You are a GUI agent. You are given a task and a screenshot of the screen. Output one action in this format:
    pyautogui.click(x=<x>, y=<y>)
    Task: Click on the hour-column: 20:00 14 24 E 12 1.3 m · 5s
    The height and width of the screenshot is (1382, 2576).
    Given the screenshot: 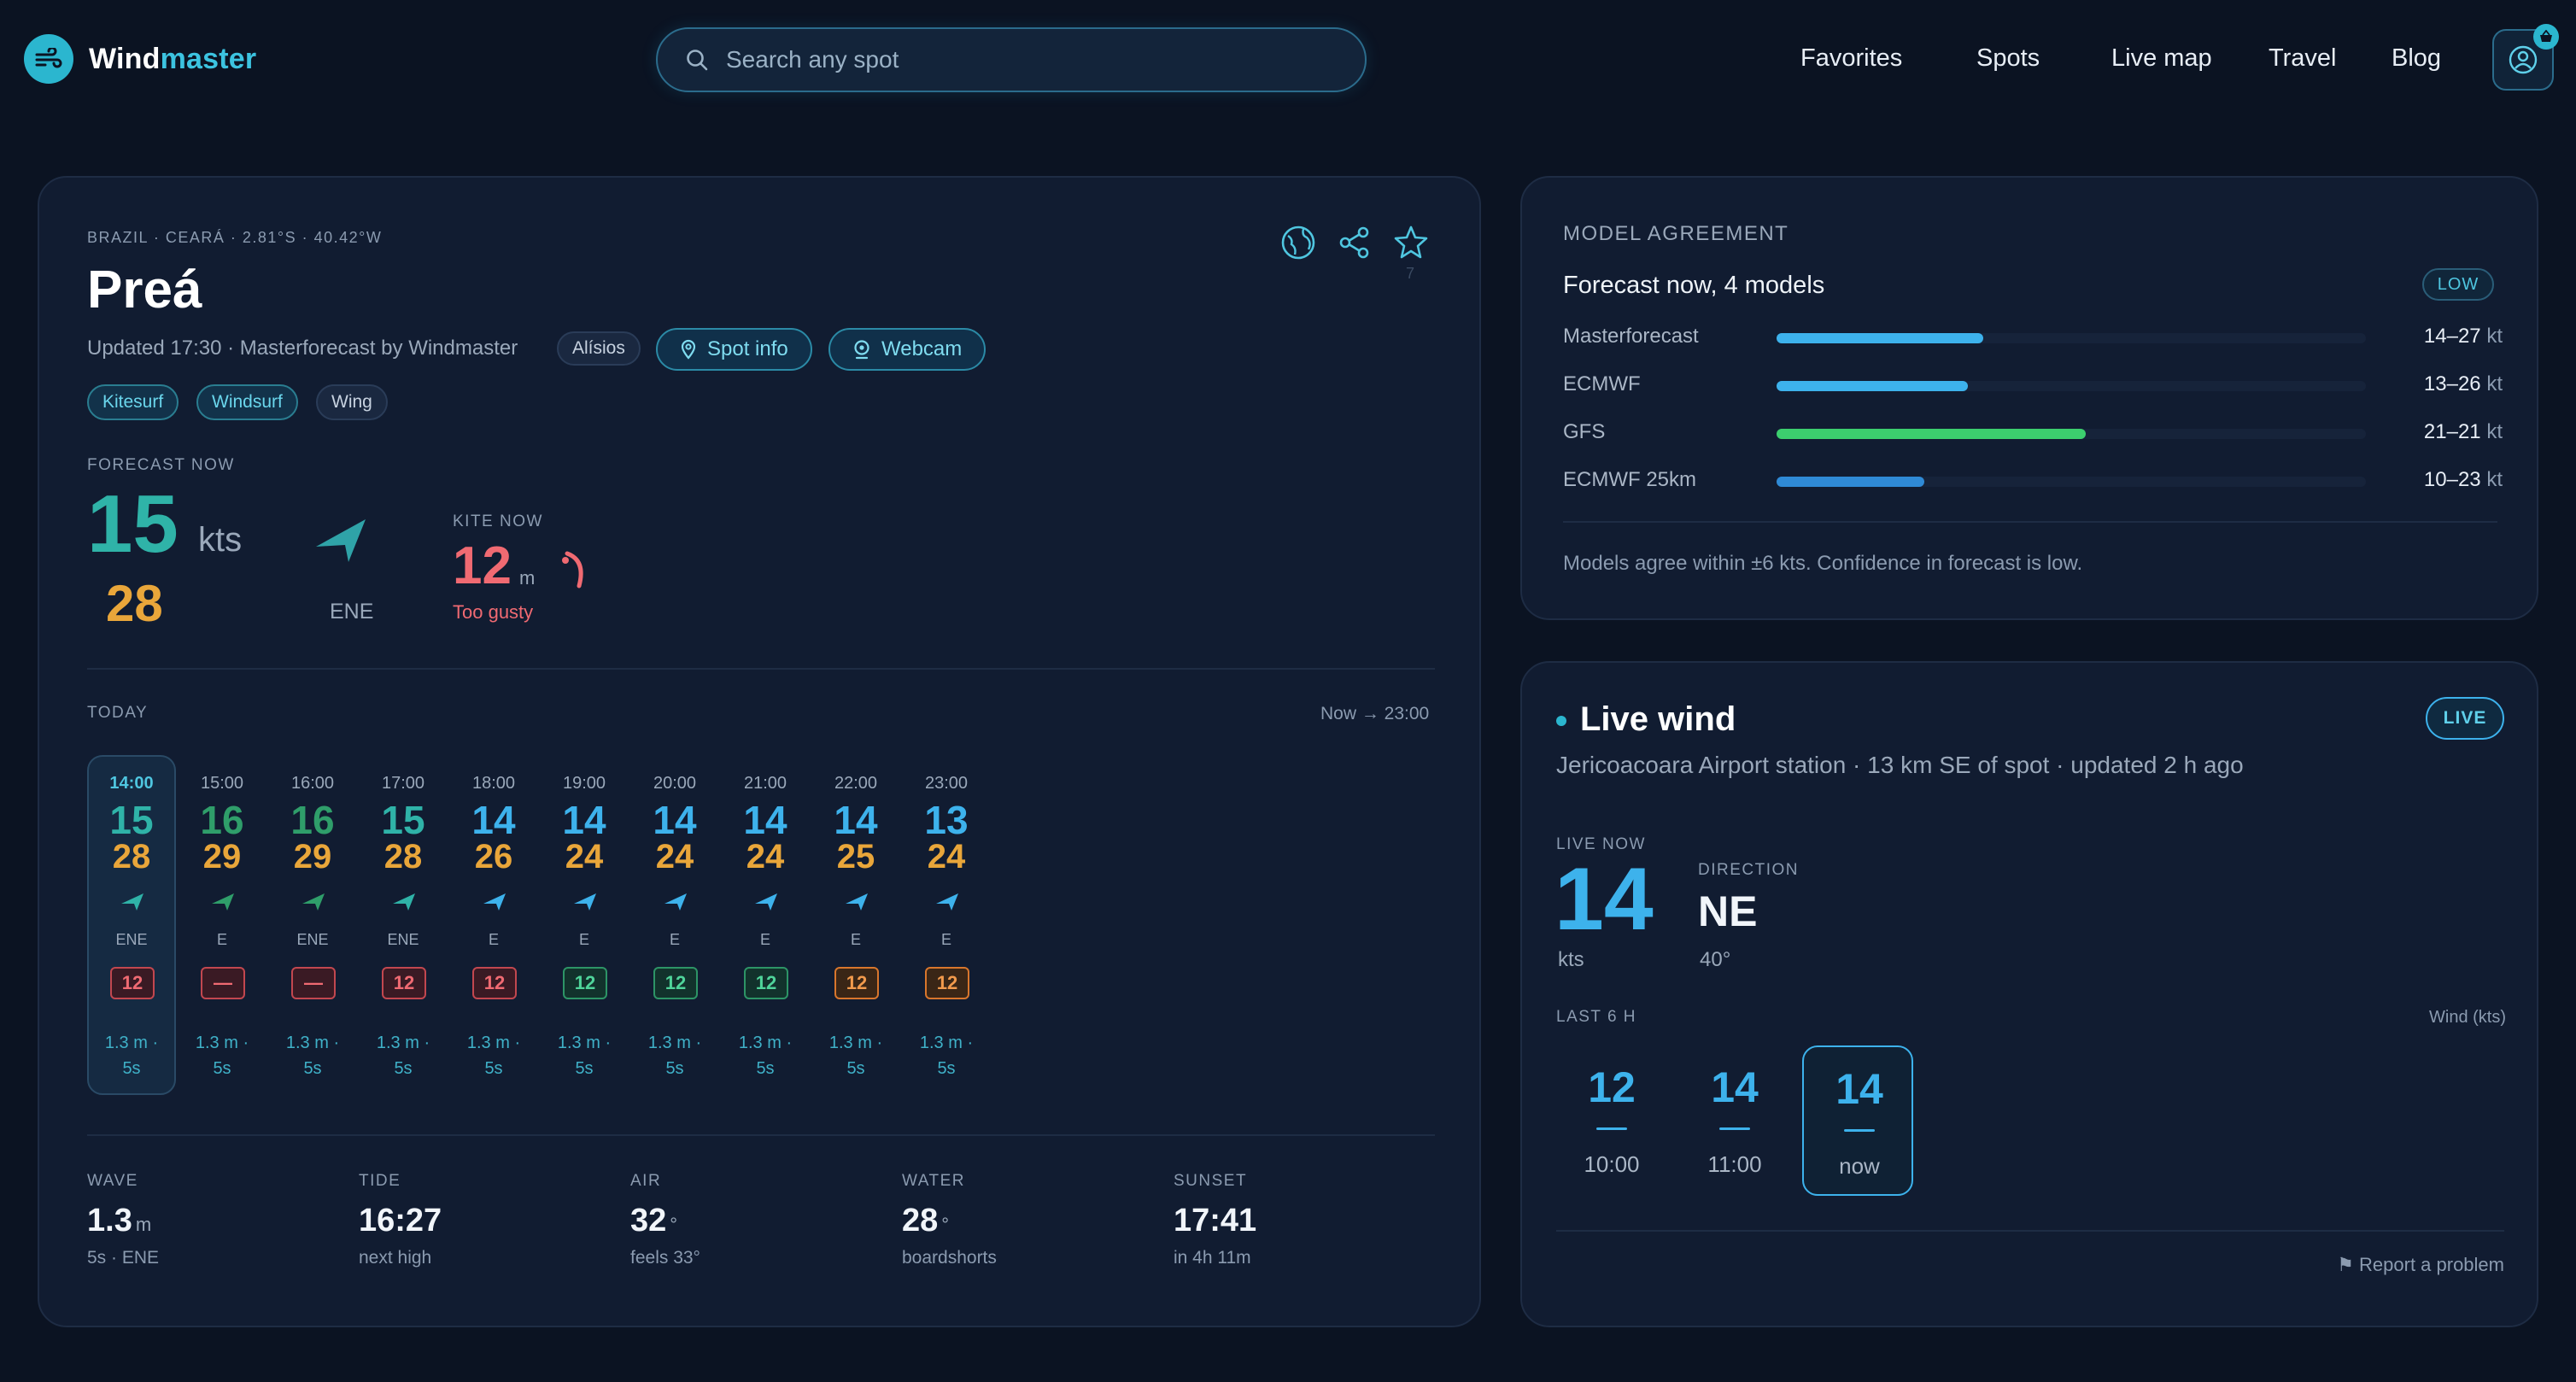 What is the action you would take?
    pyautogui.click(x=674, y=926)
    